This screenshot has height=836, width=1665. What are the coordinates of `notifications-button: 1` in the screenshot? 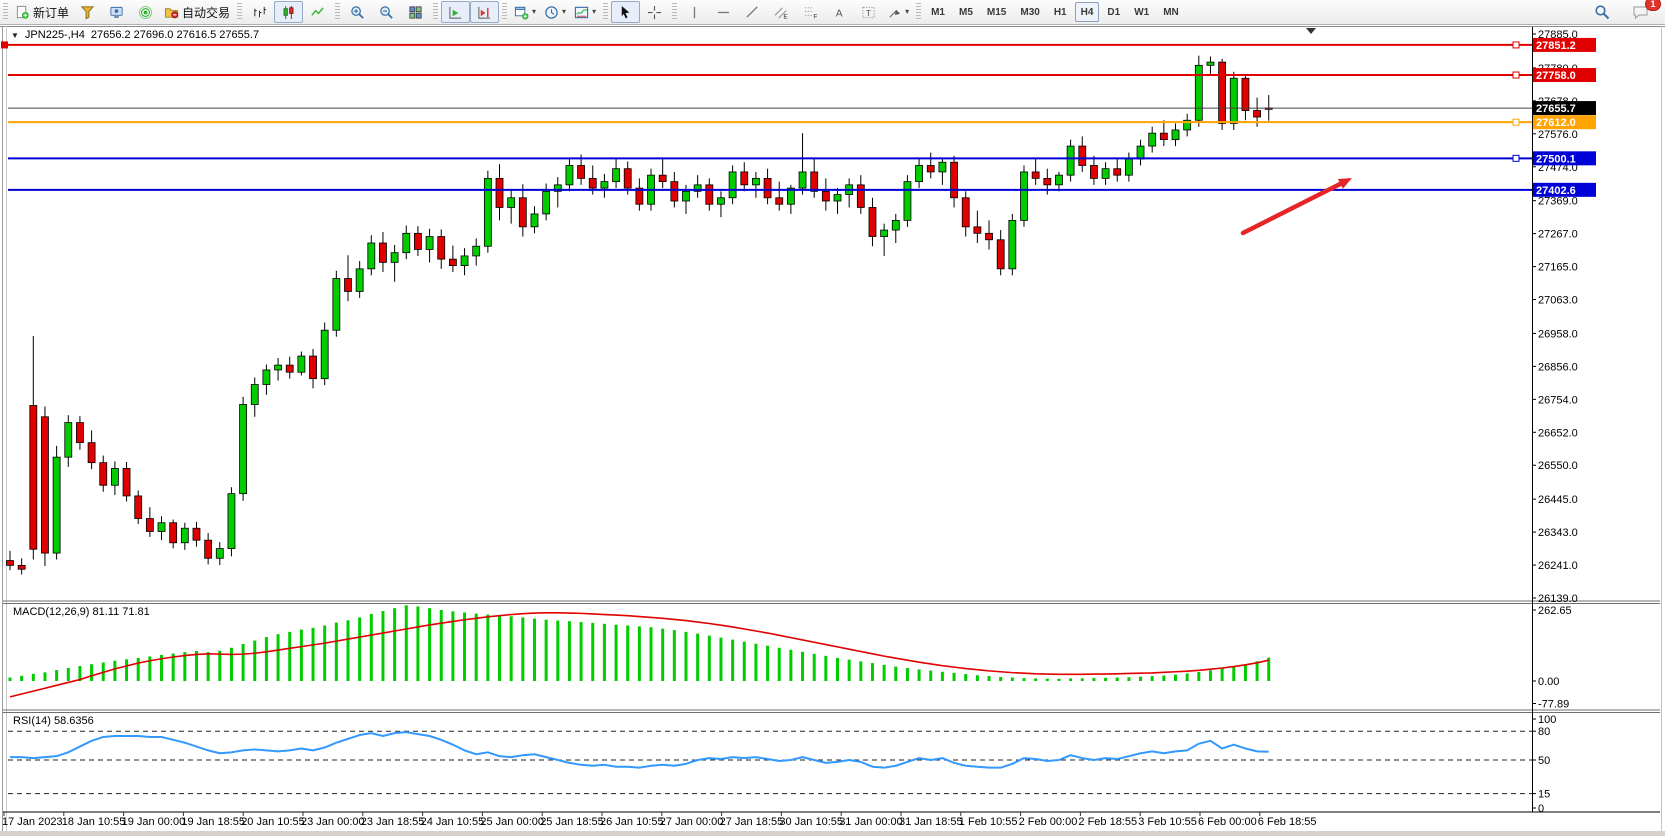 It's located at (1643, 11).